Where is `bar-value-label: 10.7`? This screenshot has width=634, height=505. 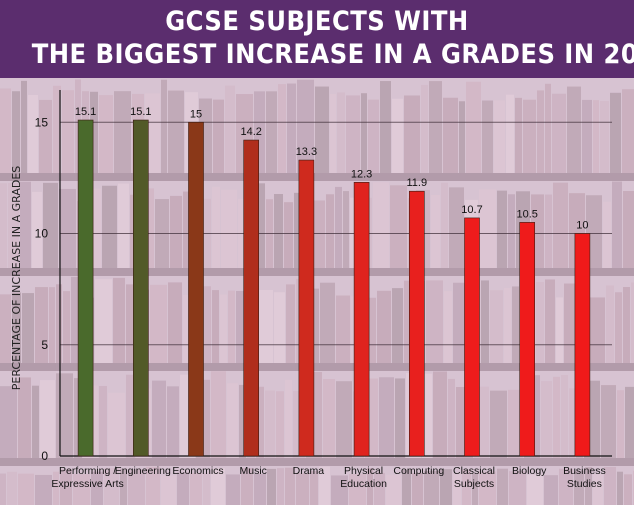 bar-value-label: 10.7 is located at coordinates (471, 210).